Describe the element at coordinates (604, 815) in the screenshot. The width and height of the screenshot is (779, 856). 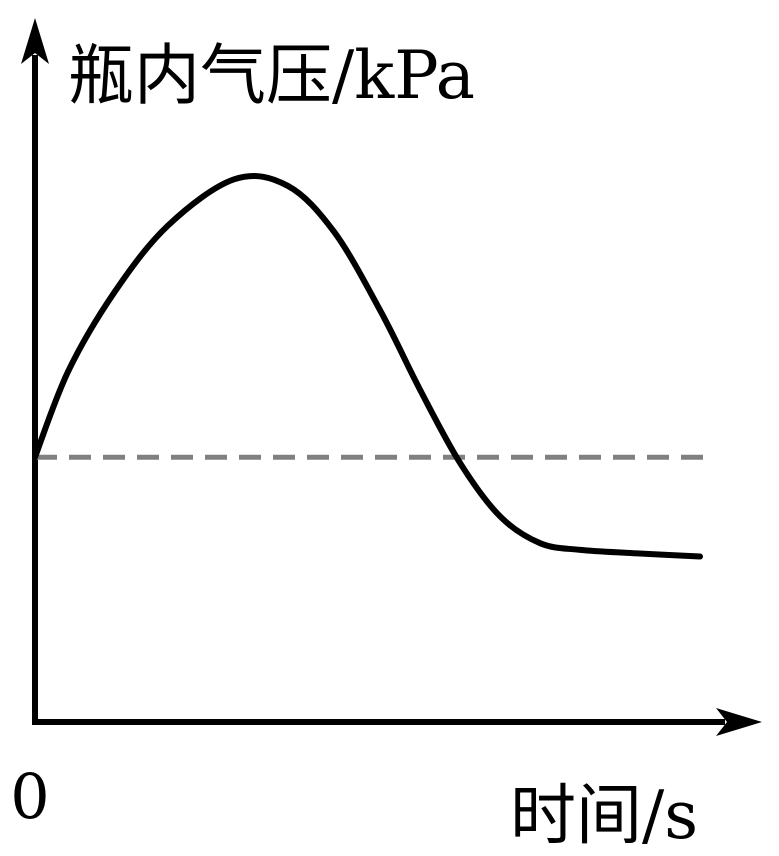
I see `x-axis-label: 时间/s` at that location.